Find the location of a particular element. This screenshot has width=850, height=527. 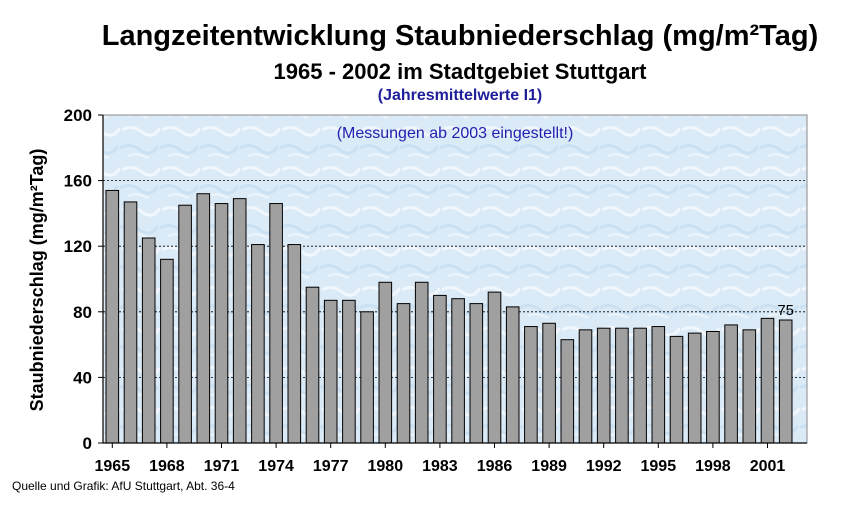

bar-1984 is located at coordinates (458, 371).